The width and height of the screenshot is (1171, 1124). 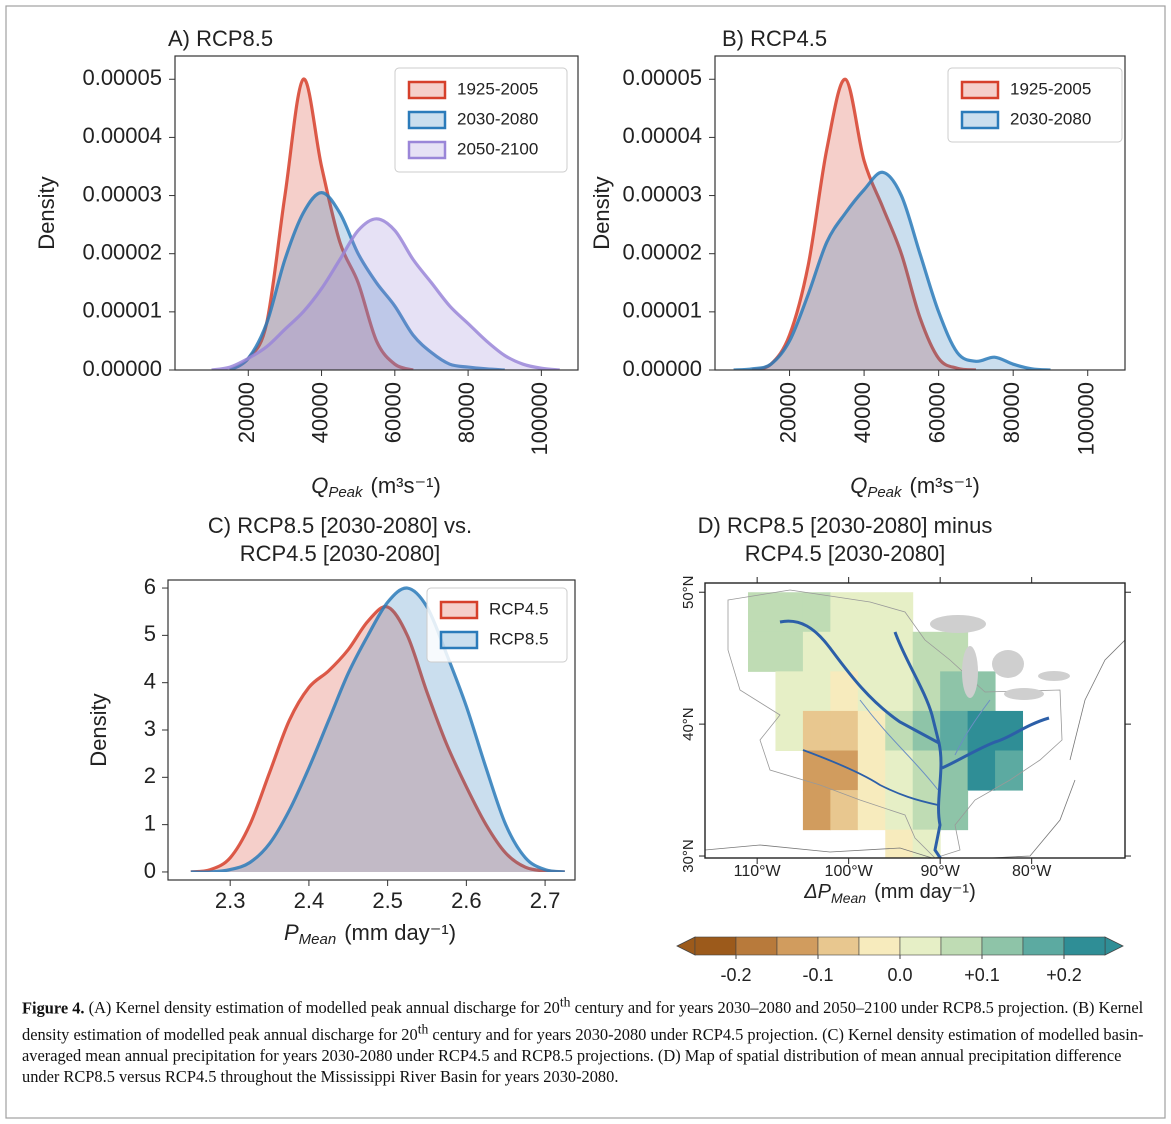 What do you see at coordinates (845, 525) in the screenshot?
I see `chart-title: D) RCP8.5 [2030-2080] minus` at bounding box center [845, 525].